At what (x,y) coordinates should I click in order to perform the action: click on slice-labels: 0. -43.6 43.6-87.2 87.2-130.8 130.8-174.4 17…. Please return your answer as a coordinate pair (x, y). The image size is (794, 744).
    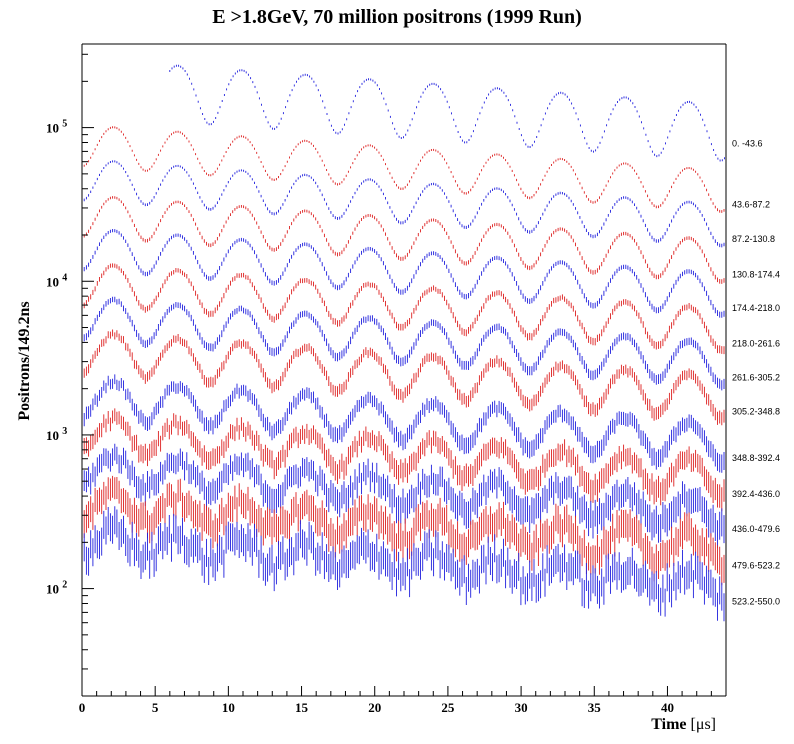
    Looking at the image, I should click on (756, 373).